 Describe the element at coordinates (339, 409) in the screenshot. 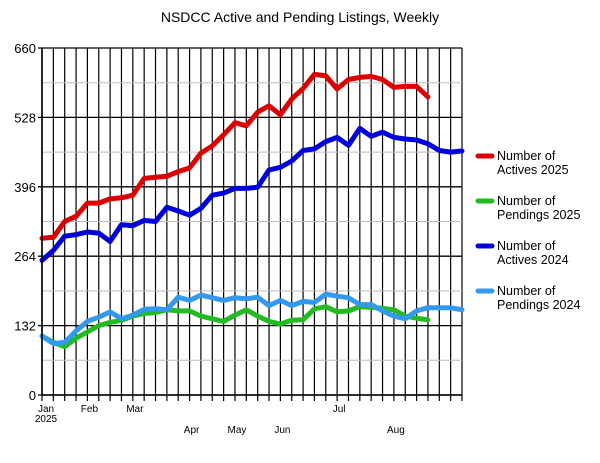

I see `x-tick-label: Jul` at that location.